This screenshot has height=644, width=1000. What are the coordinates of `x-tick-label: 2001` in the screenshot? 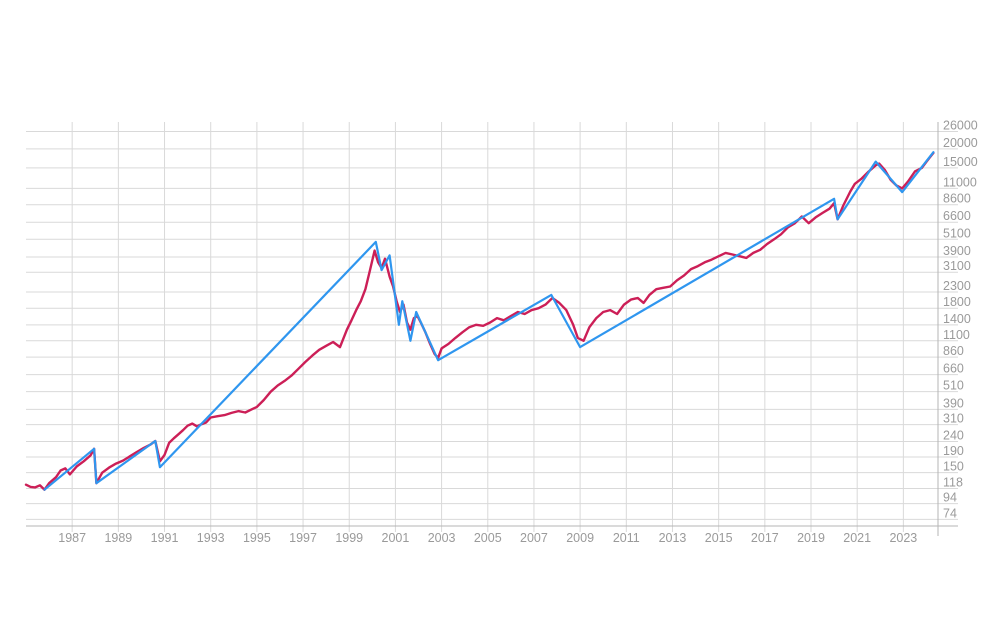 It's located at (396, 538).